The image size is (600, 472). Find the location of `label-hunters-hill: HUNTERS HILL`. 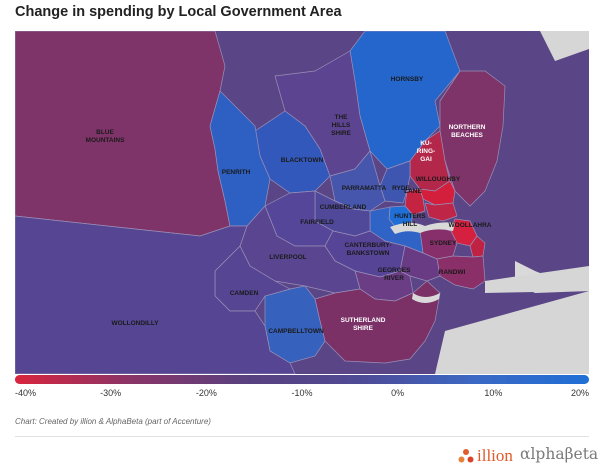

label-hunters-hill: HUNTERS HILL is located at coordinates (410, 220).